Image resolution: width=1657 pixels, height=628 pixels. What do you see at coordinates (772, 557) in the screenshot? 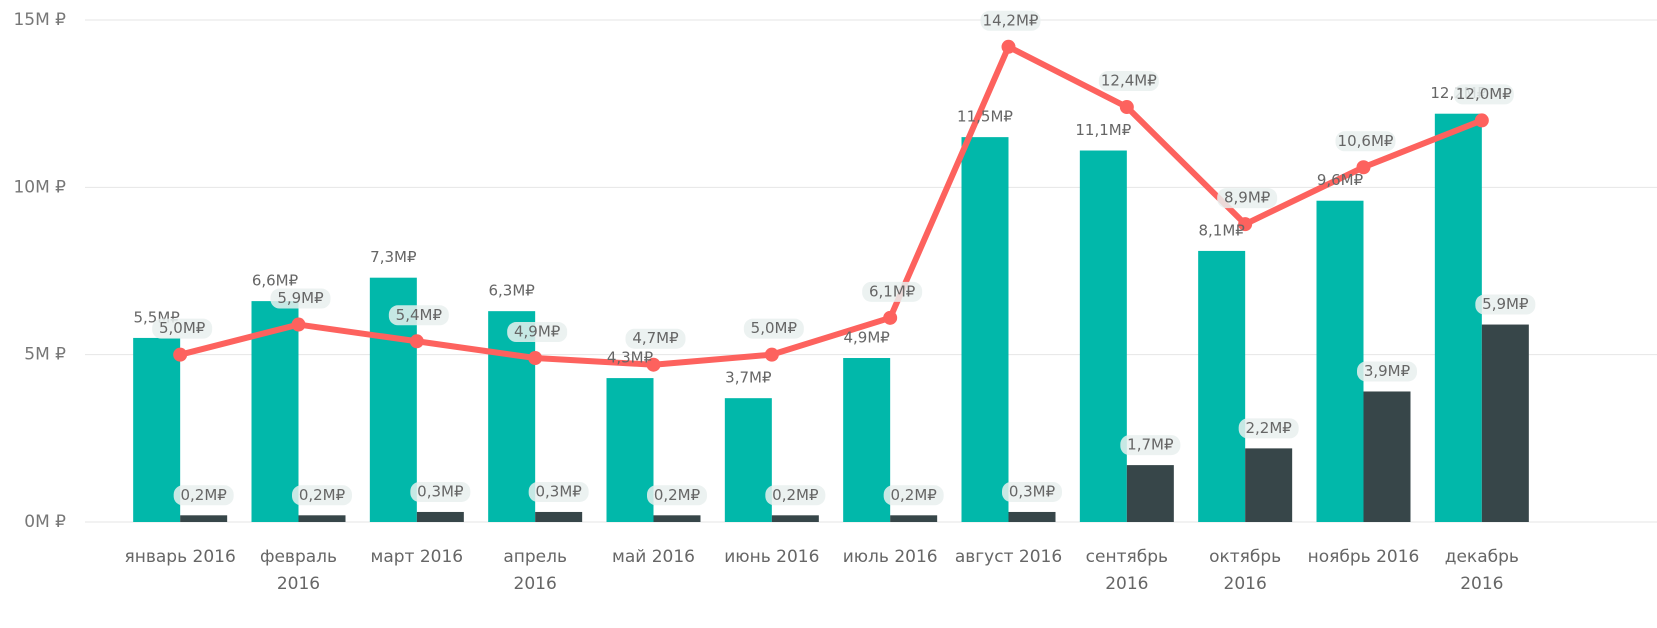
I see `x-tick-label: июнь 2016` at bounding box center [772, 557].